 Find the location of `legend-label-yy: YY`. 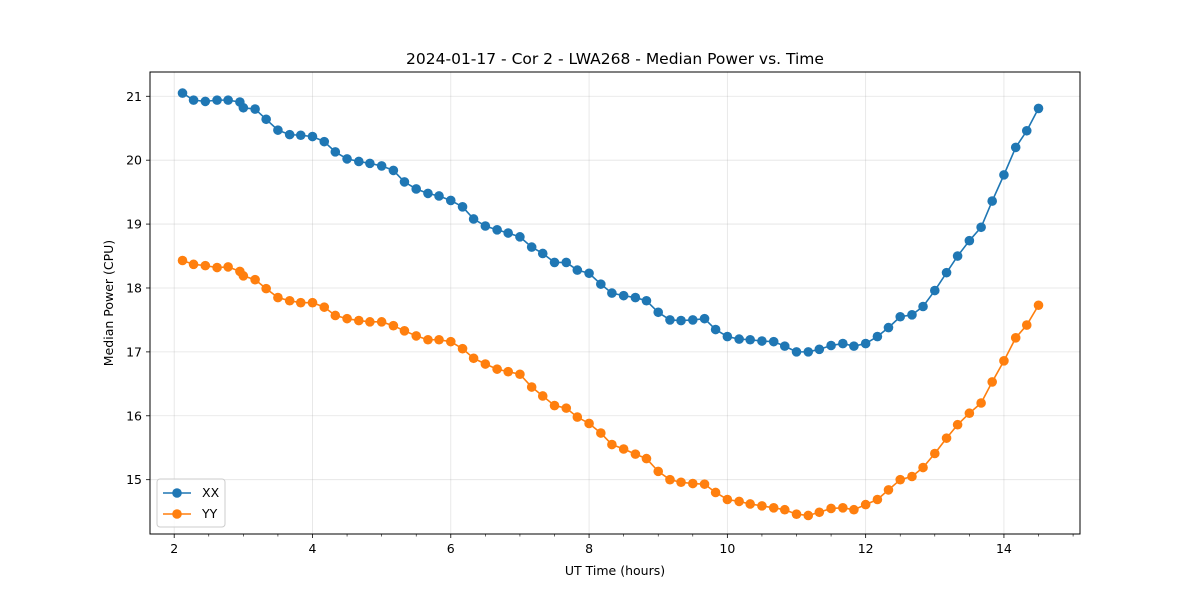

legend-label-yy: YY is located at coordinates (209, 513).